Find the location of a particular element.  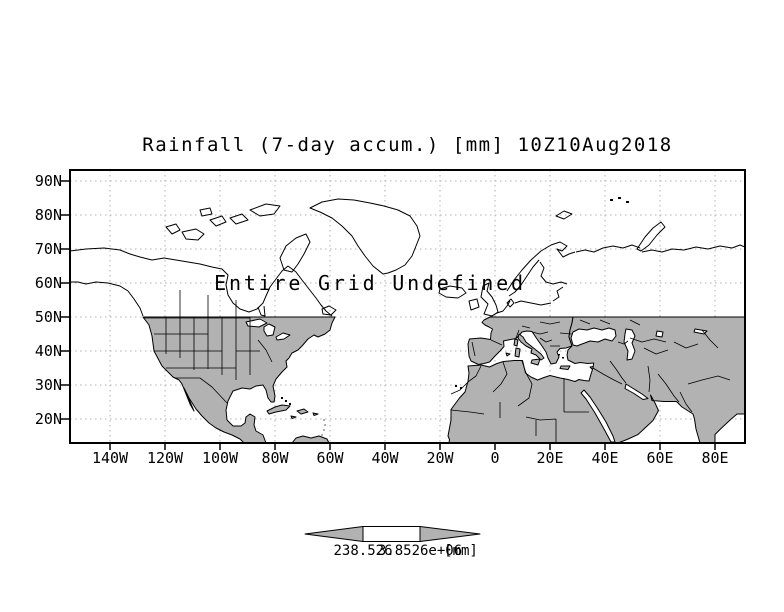

x-tick-40e: 40E is located at coordinates (605, 458).